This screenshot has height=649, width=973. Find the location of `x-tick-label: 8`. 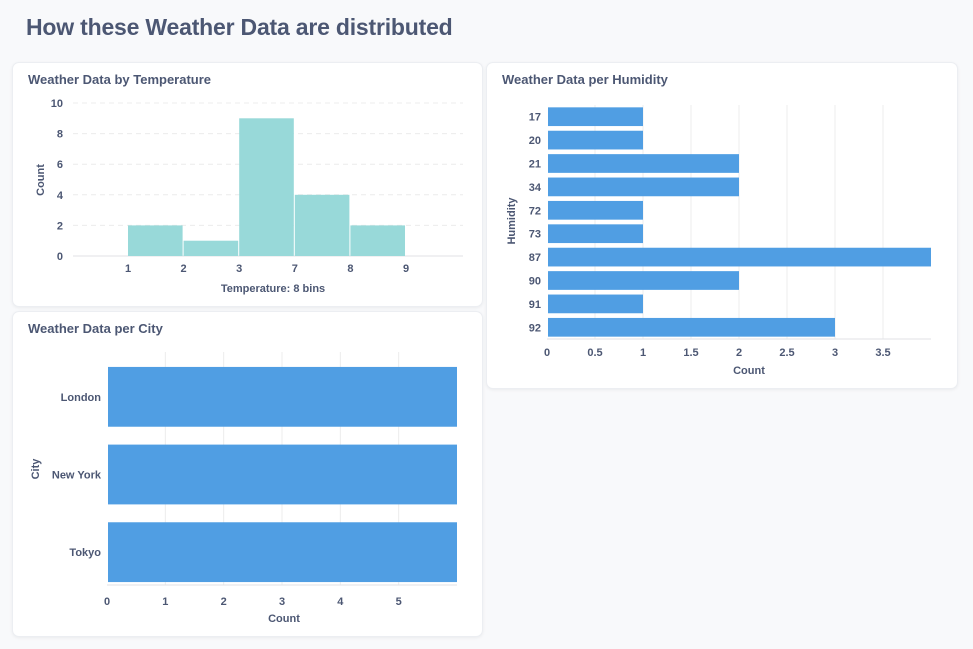

x-tick-label: 8 is located at coordinates (350, 269).